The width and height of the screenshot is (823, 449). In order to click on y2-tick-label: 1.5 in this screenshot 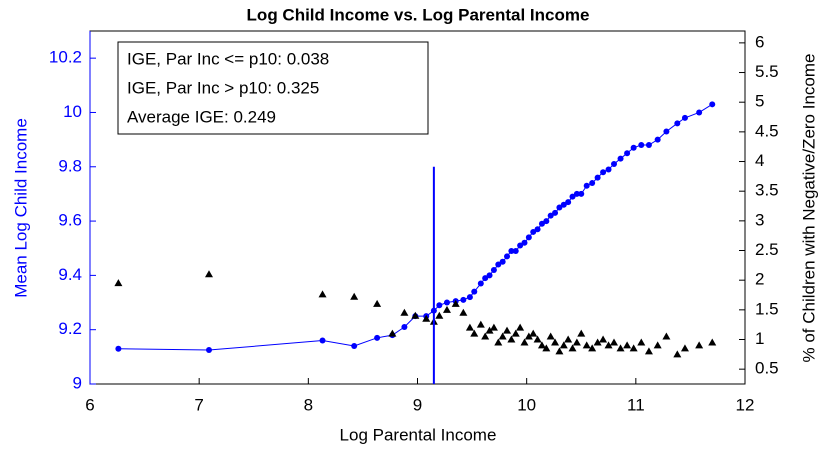, I will do `click(767, 308)`.